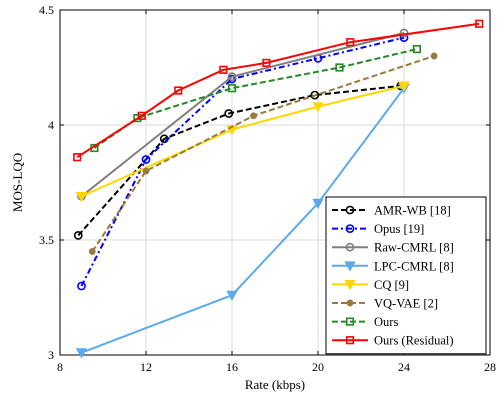  I want to click on legend-entry: CQ [9], so click(370, 285).